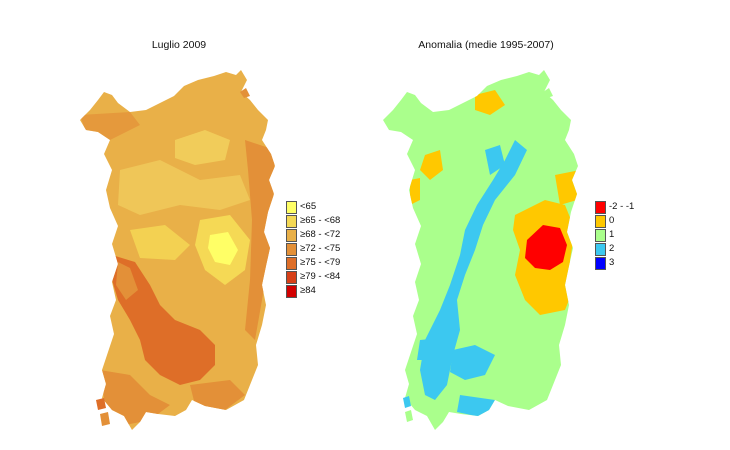 The image size is (730, 450). I want to click on legend-label: 3, so click(612, 262).